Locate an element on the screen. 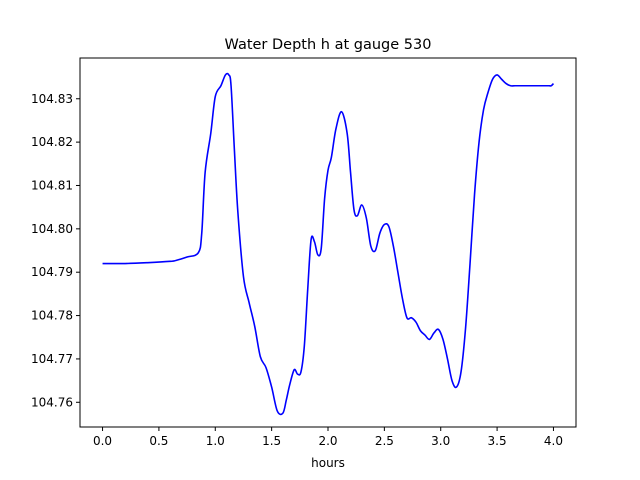 Image resolution: width=640 pixels, height=480 pixels. y-tick-label: 104.82 is located at coordinates (52, 142).